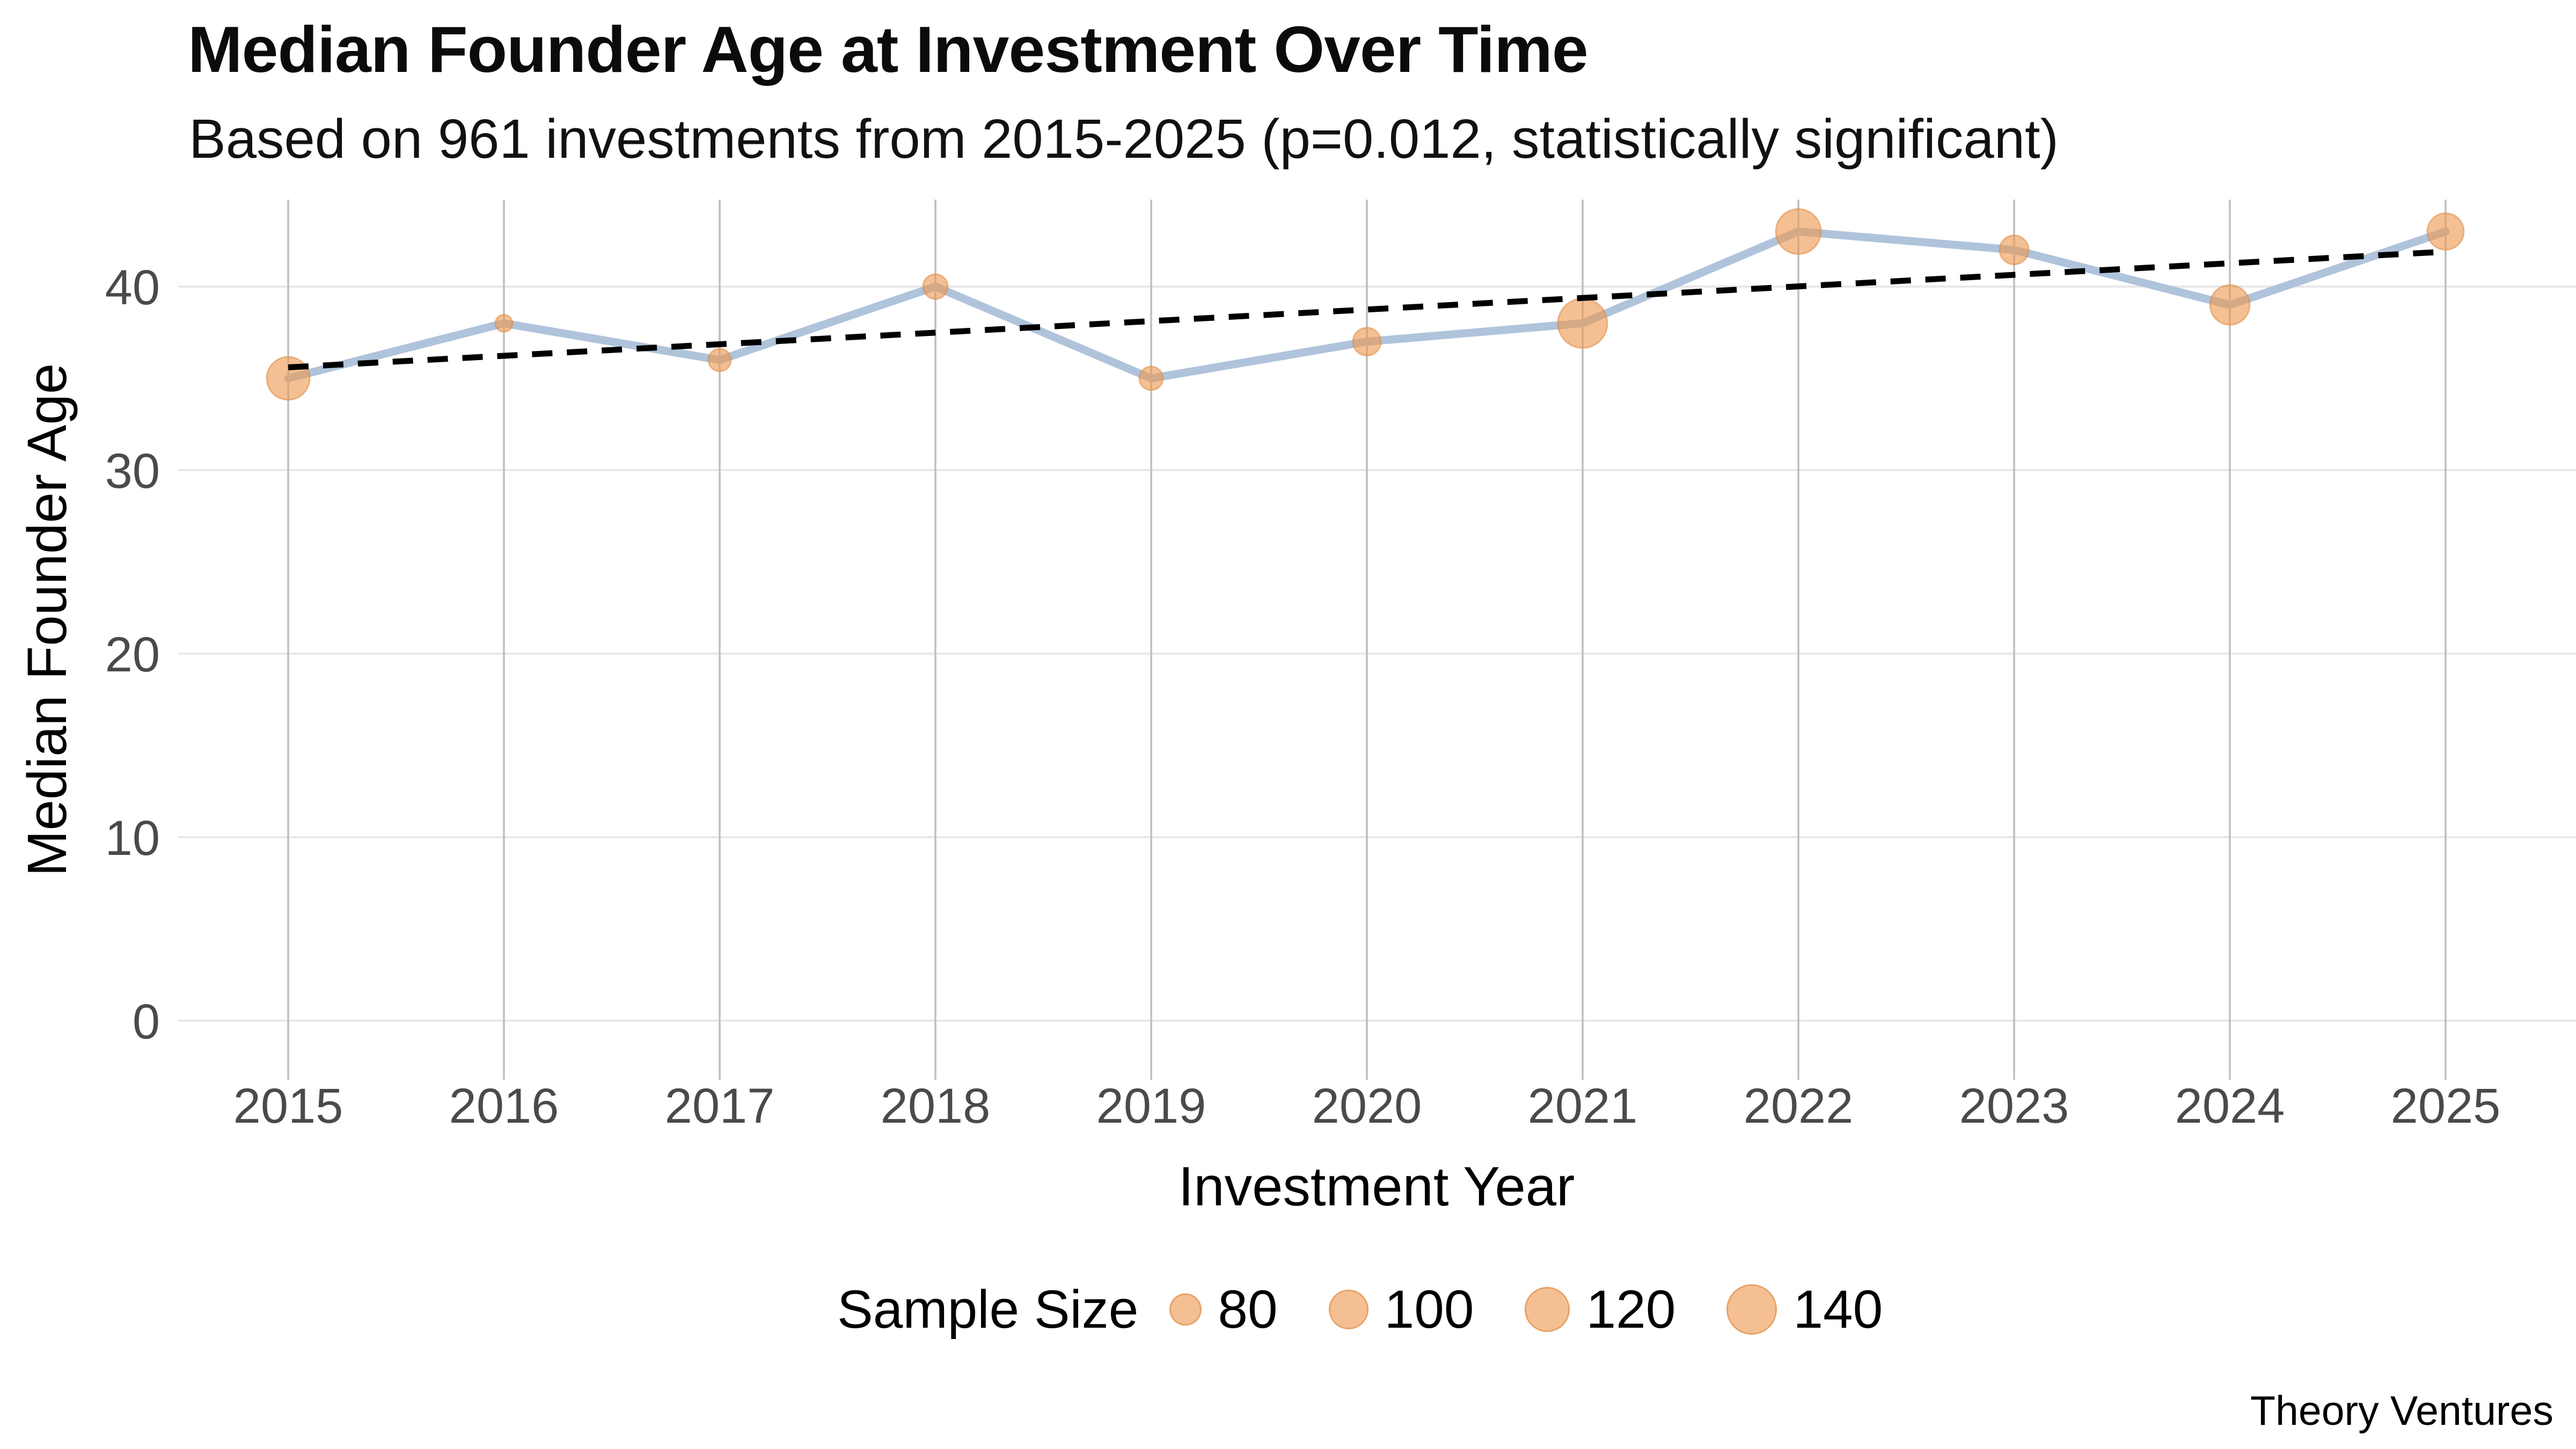 The width and height of the screenshot is (2576, 1449). What do you see at coordinates (2014, 250) in the screenshot?
I see `data-point-2023` at bounding box center [2014, 250].